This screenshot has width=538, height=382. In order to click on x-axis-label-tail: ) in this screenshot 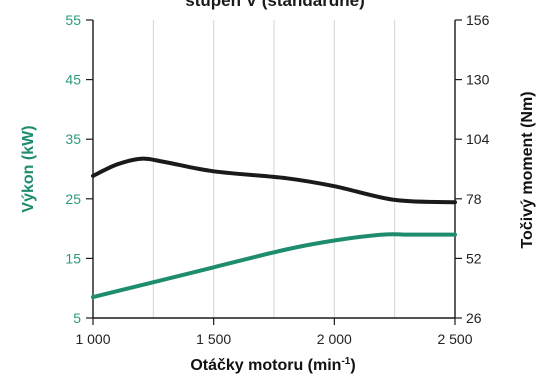, I will do `click(352, 365)`.